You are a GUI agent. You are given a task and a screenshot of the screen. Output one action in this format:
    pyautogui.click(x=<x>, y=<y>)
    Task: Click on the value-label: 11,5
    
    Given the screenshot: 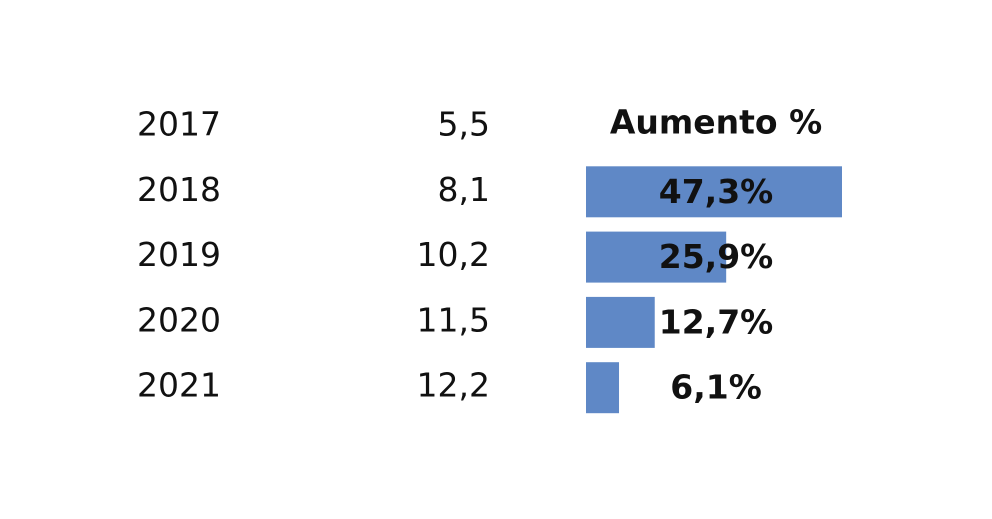 What is the action you would take?
    pyautogui.click(x=453, y=319)
    